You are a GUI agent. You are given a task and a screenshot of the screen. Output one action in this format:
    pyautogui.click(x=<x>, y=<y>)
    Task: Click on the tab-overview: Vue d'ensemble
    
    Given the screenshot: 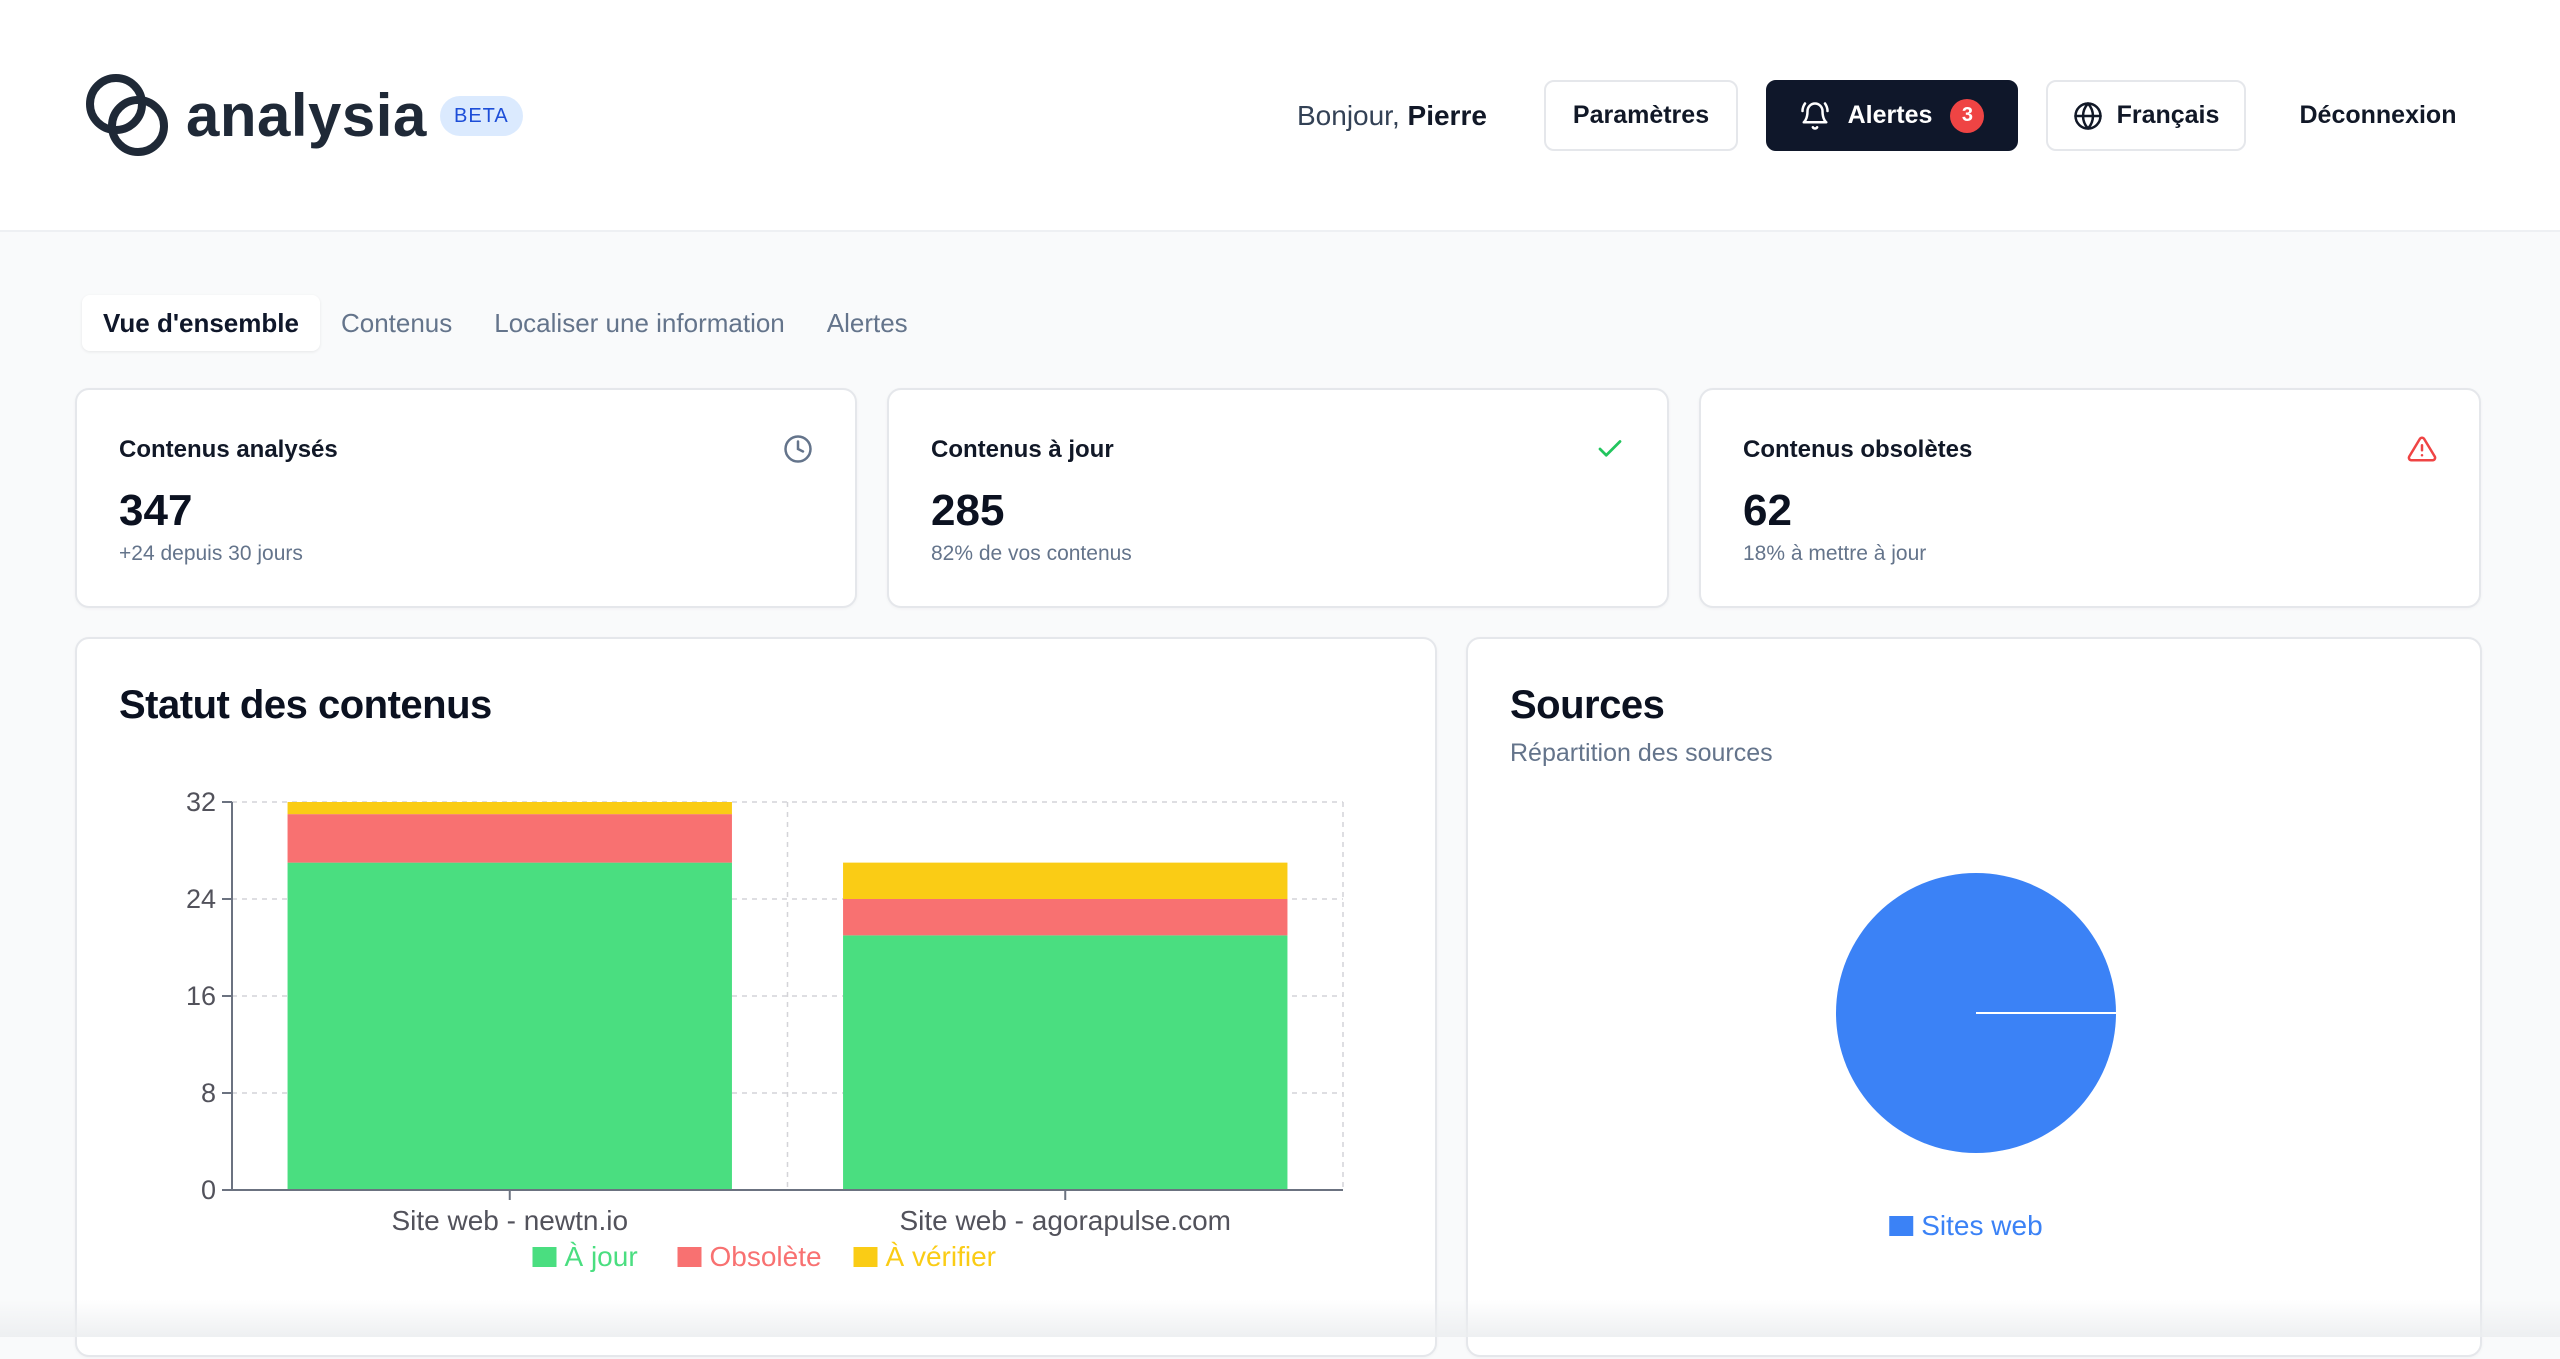 What is the action you would take?
    pyautogui.click(x=201, y=323)
    